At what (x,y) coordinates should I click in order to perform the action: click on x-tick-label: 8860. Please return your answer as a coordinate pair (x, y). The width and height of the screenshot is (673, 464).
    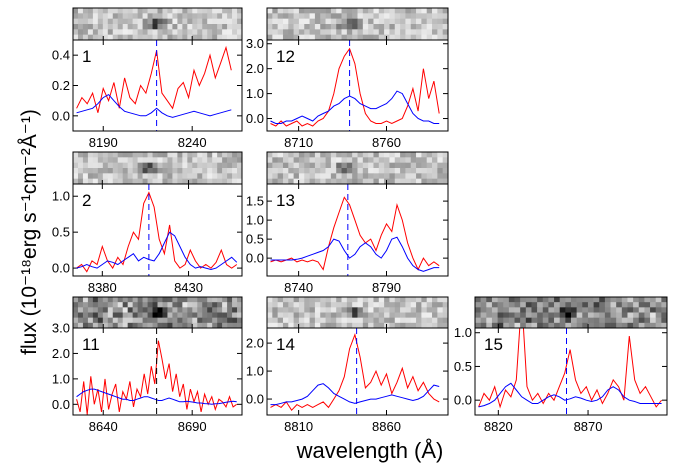
    Looking at the image, I should click on (386, 426).